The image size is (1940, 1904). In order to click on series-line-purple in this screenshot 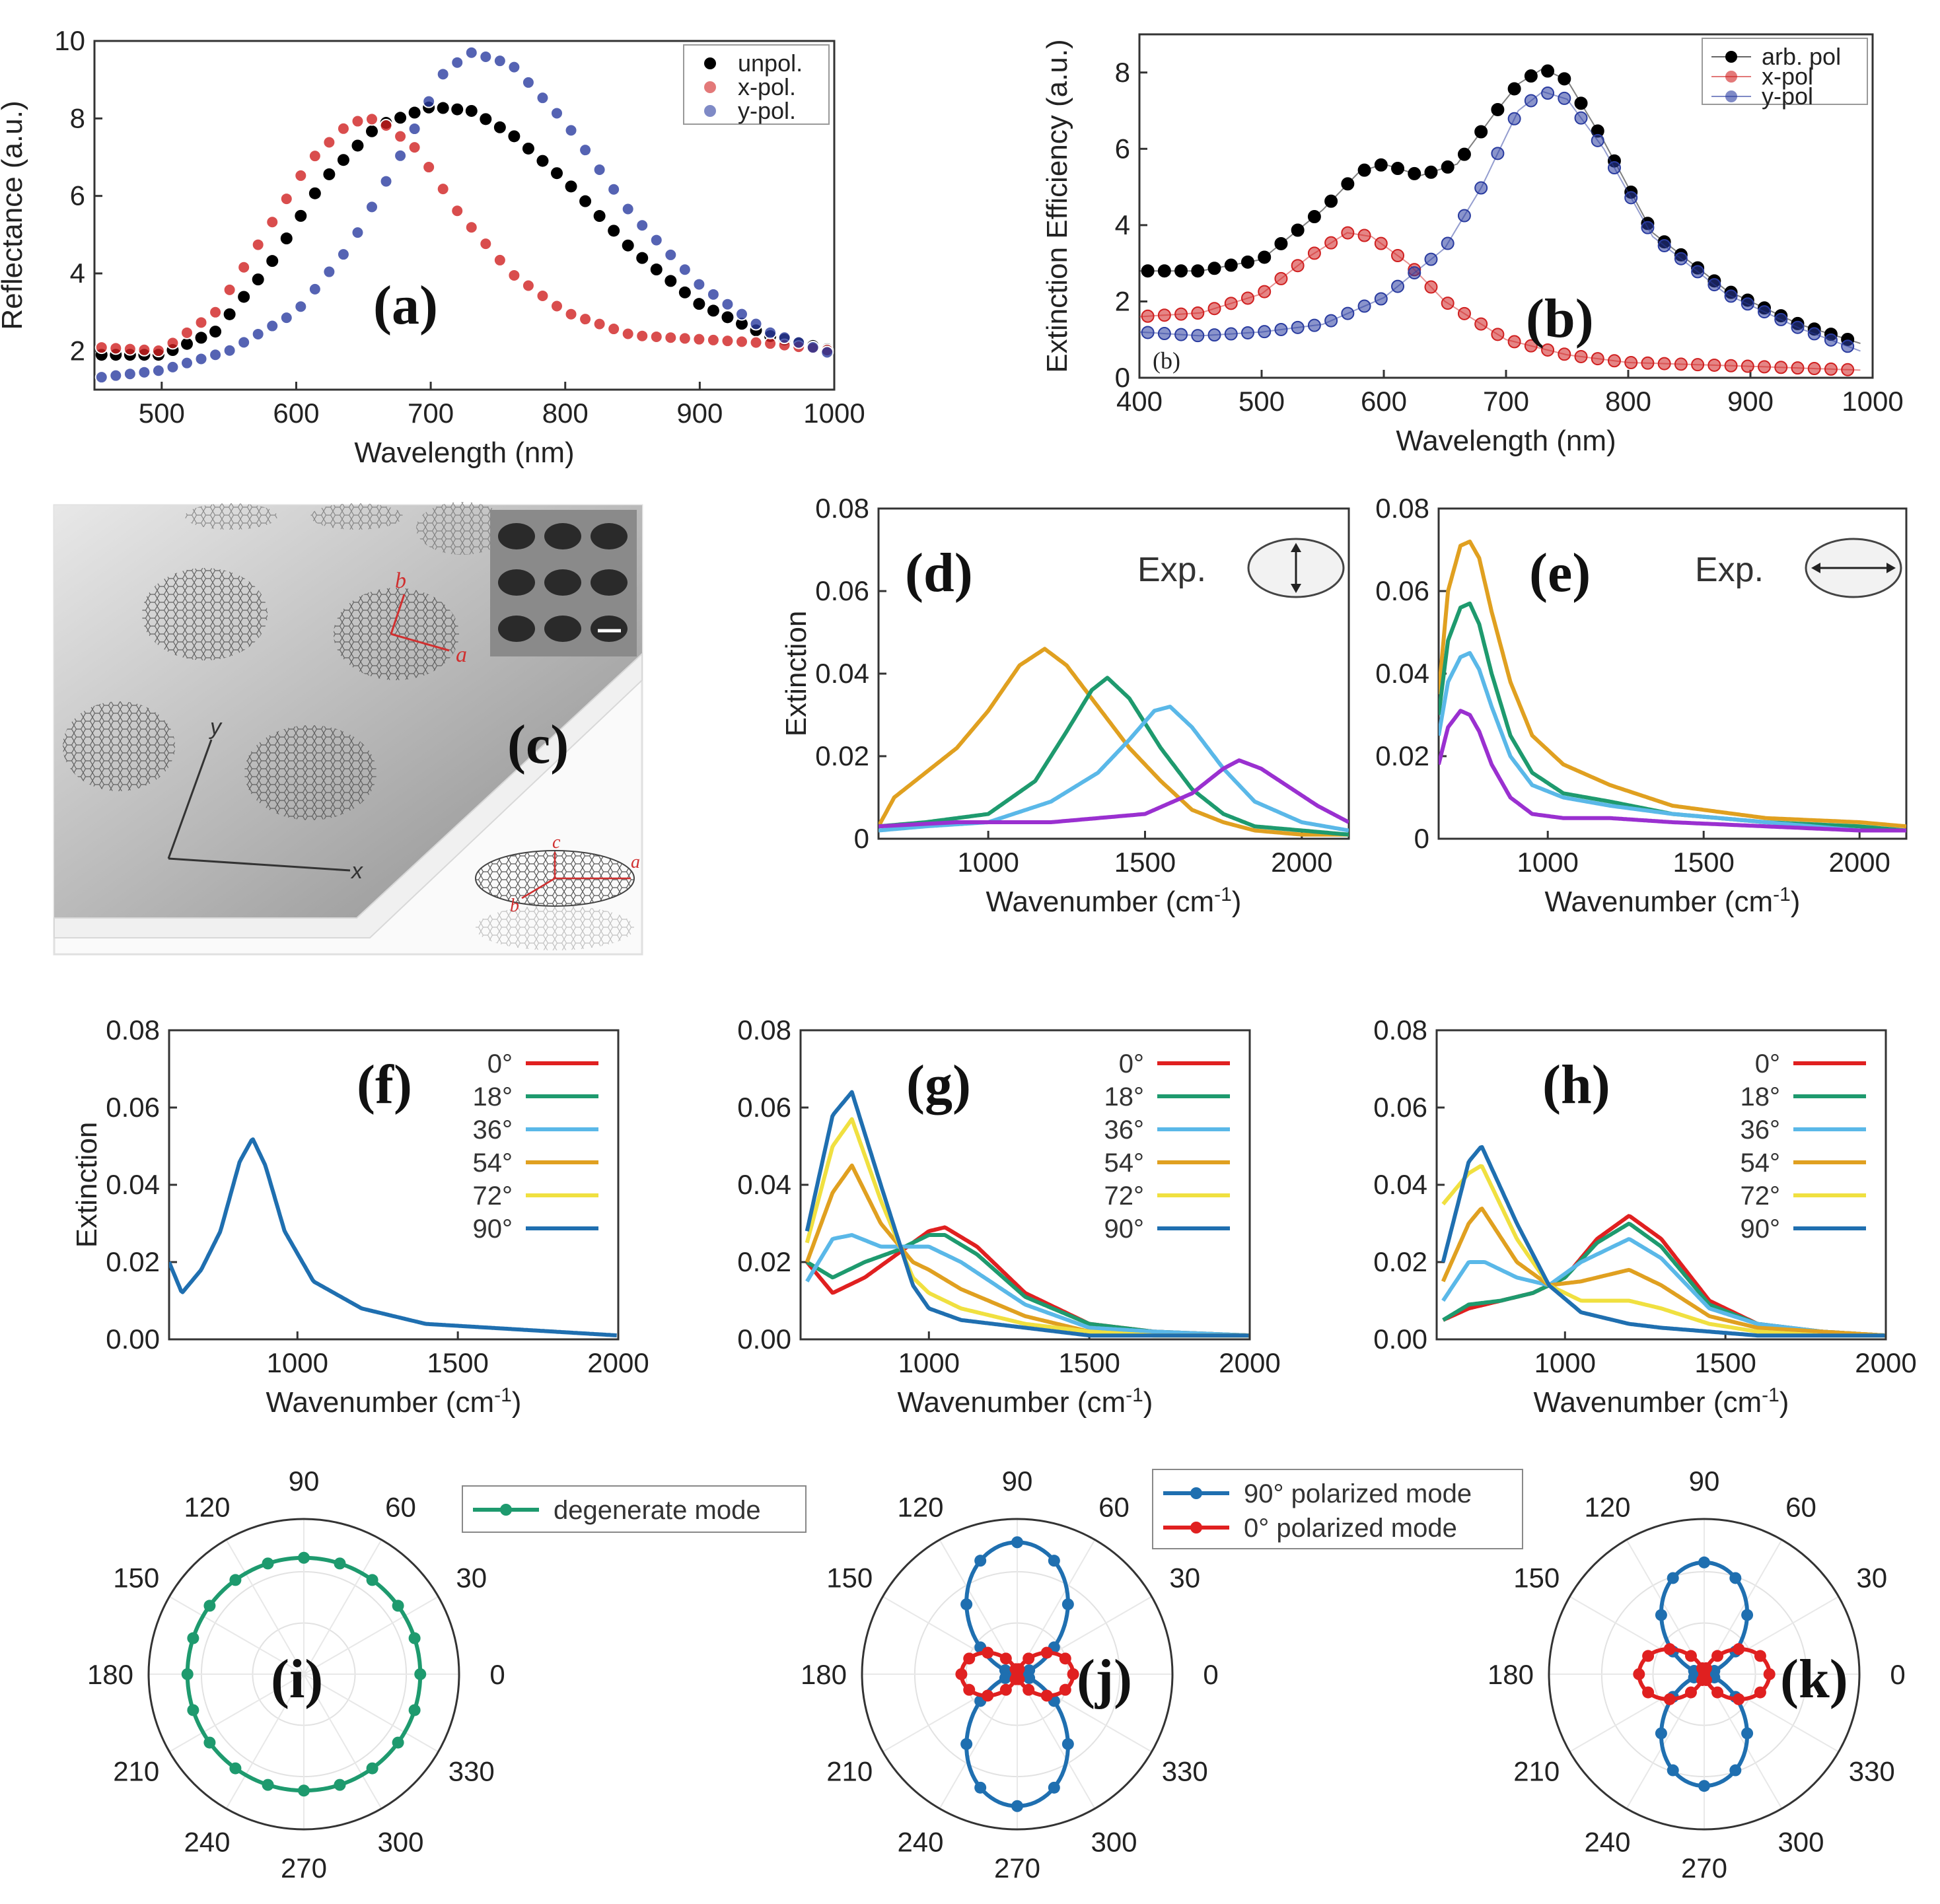, I will do `click(1114, 793)`.